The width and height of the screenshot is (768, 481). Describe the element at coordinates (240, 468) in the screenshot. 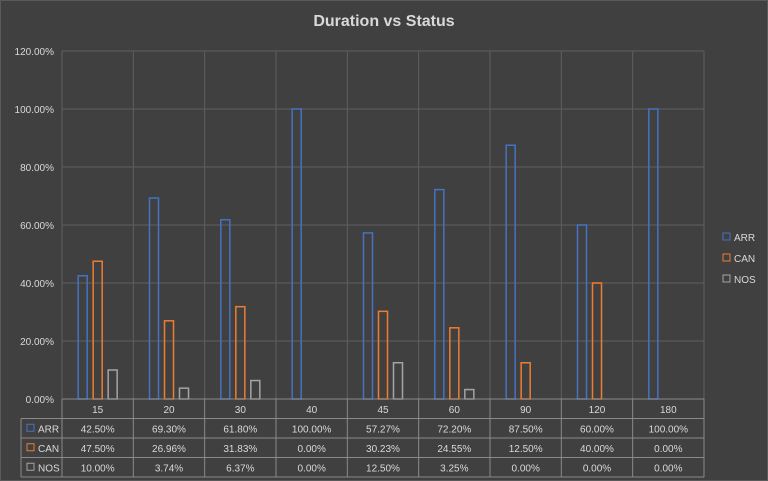

I see `data-label: 6.37%` at that location.